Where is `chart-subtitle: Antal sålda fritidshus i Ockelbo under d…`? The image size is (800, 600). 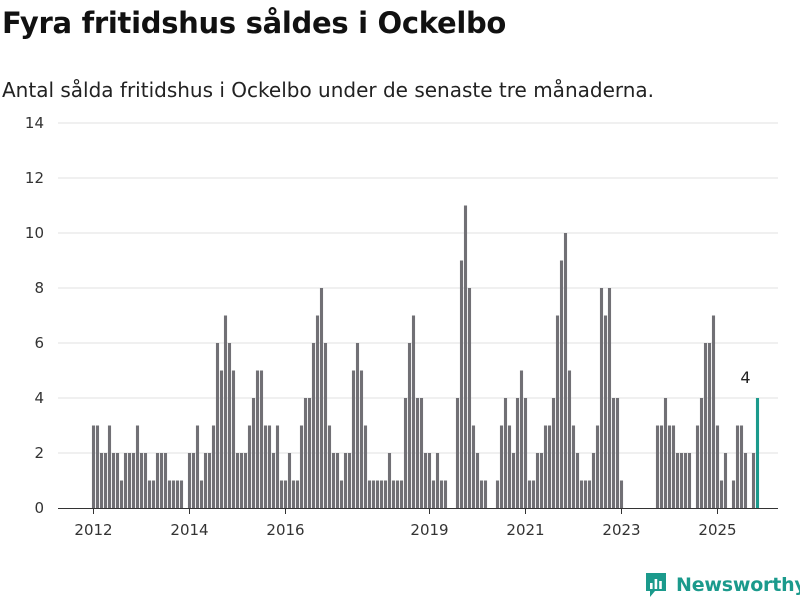 chart-subtitle: Antal sålda fritidshus i Ockelbo under d… is located at coordinates (328, 90).